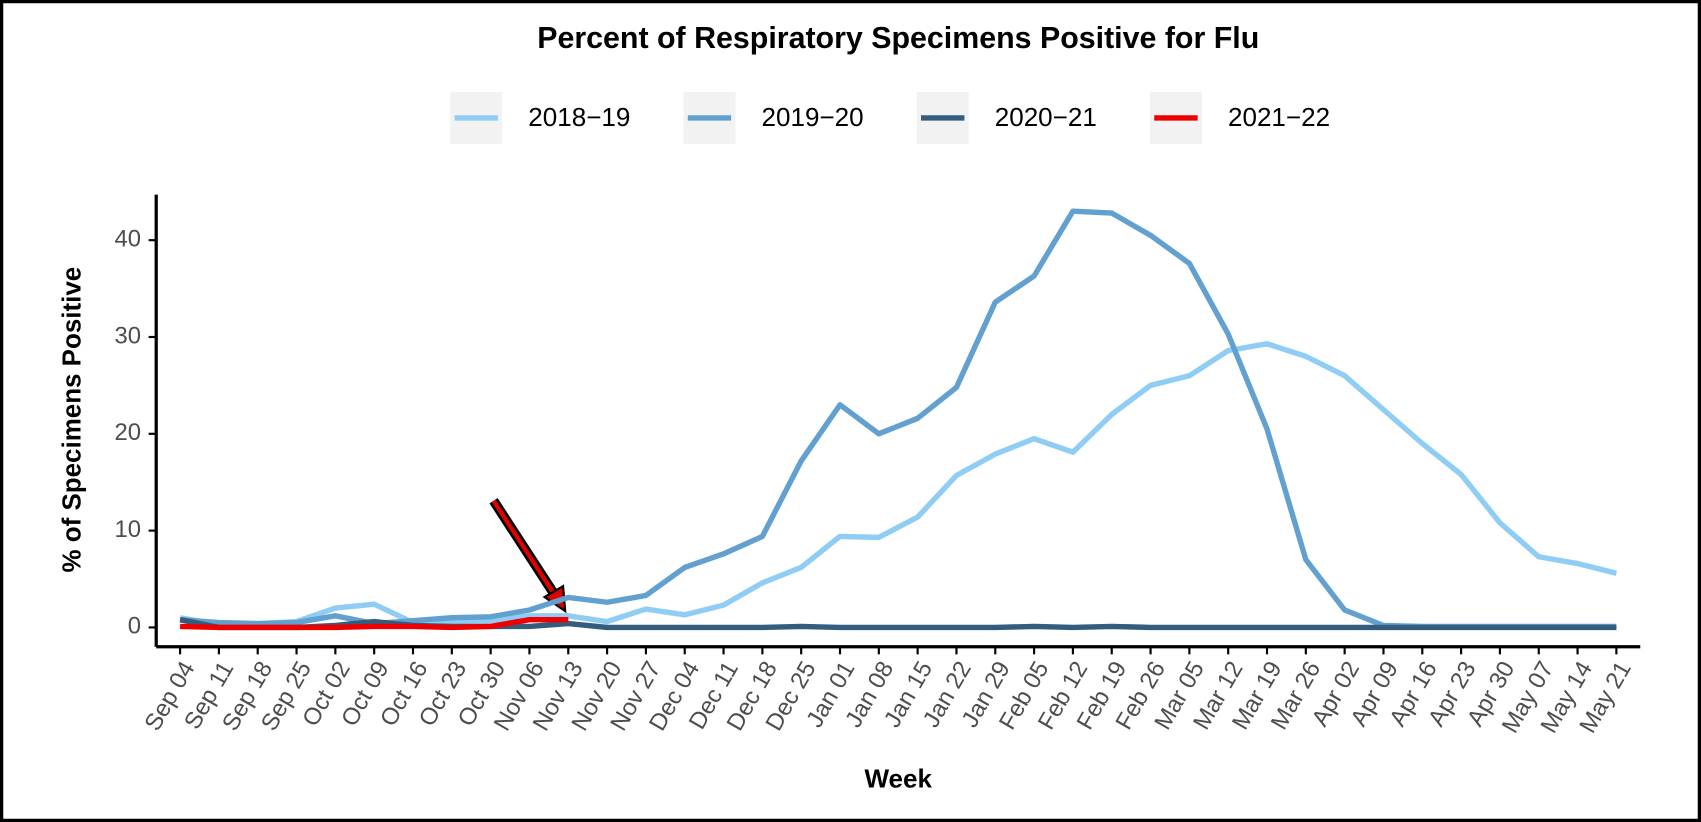 The image size is (1701, 822). I want to click on series-line, so click(374, 623).